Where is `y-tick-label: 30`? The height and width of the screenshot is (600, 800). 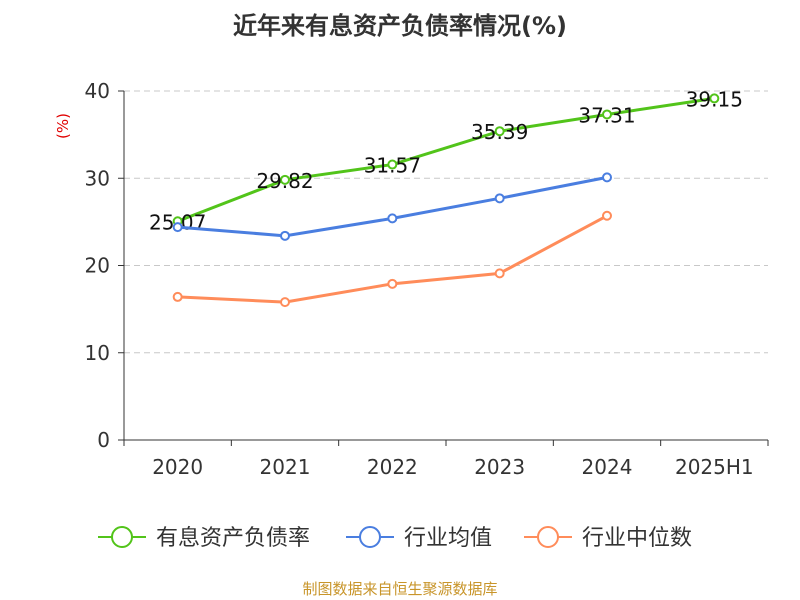
y-tick-label: 30 is located at coordinates (97, 178).